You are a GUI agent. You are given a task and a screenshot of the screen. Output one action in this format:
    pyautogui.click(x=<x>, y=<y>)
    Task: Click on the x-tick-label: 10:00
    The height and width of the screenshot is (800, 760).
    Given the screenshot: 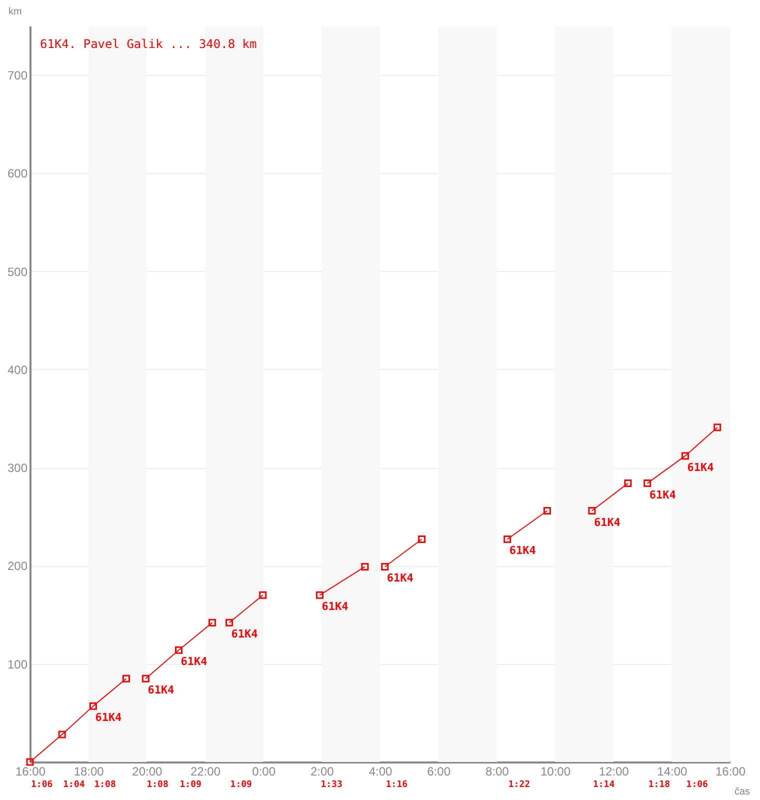 What is the action you would take?
    pyautogui.click(x=555, y=771)
    